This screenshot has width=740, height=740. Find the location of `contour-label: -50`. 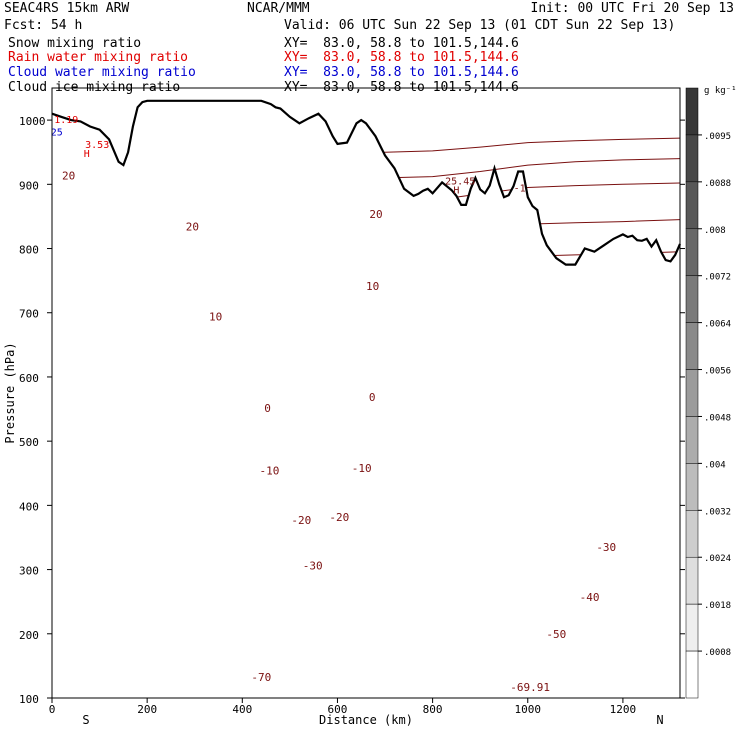

contour-label: -50 is located at coordinates (556, 634).